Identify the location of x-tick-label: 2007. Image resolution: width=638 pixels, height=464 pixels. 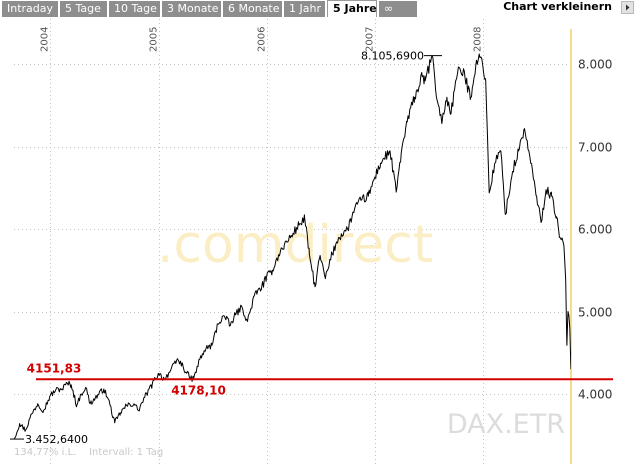
(370, 39).